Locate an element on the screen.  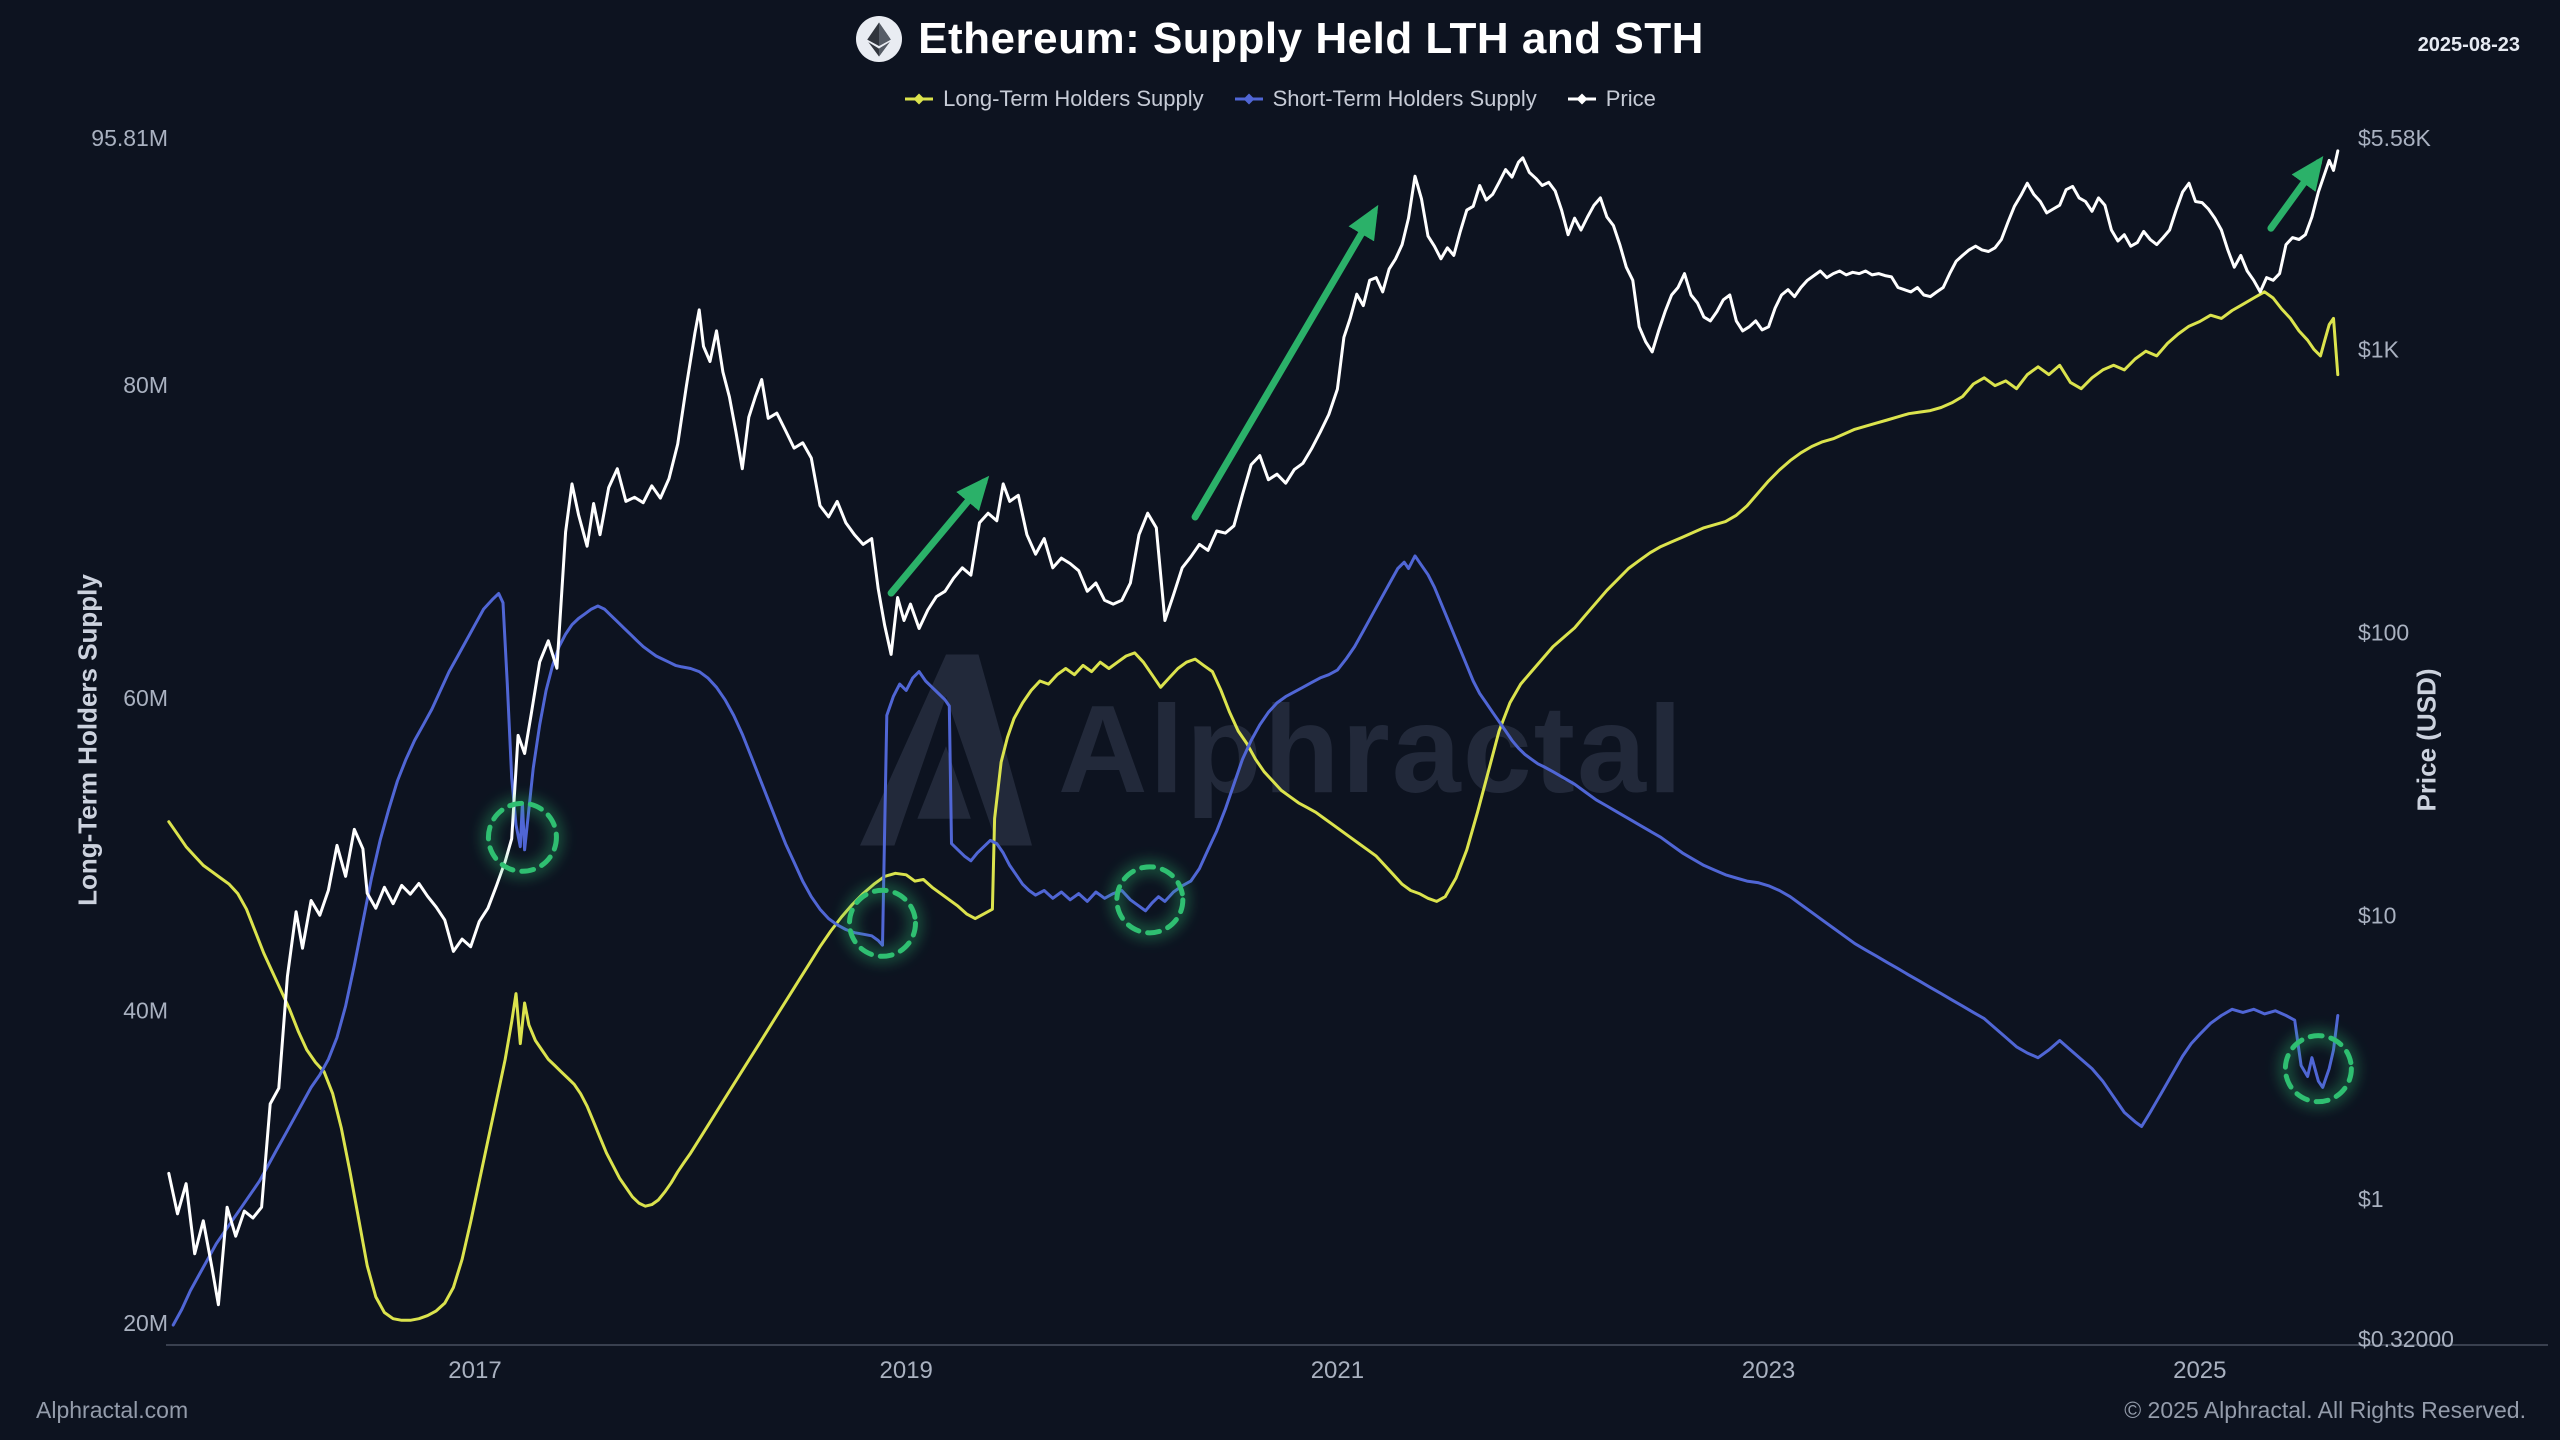
left-axis-tick: 60M is located at coordinates (145, 698).